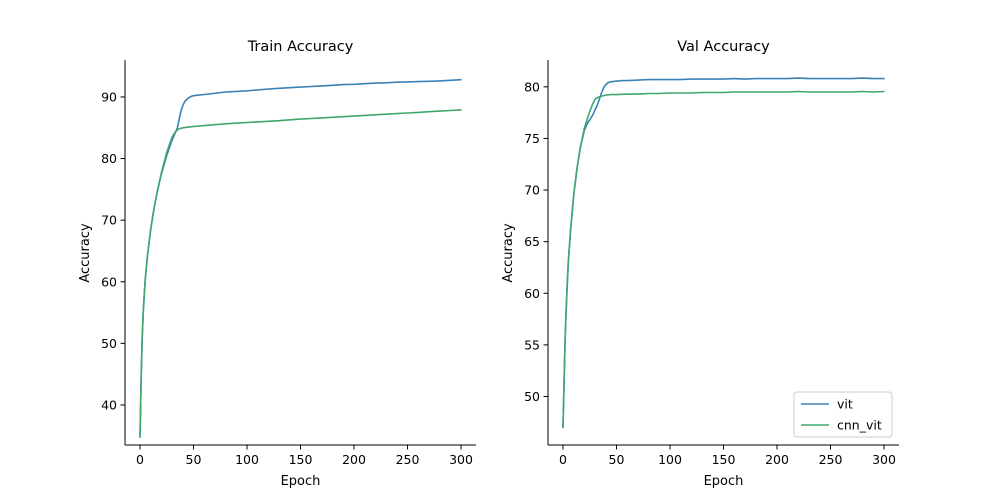  Describe the element at coordinates (723, 47) in the screenshot. I see `chart-title: Val Accuracy` at that location.